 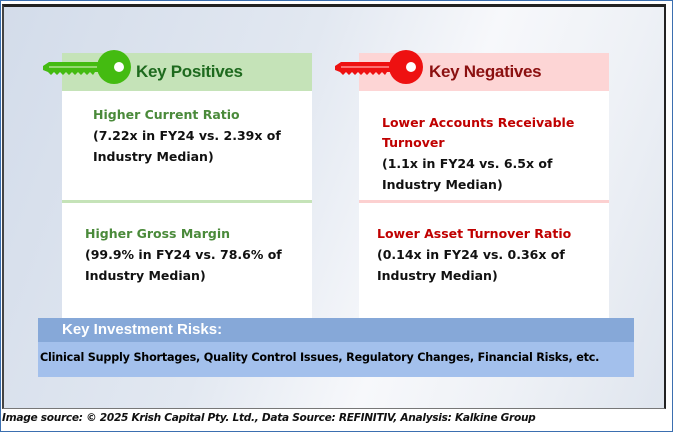 I want to click on negative-item-title: Turnover, so click(x=413, y=142).